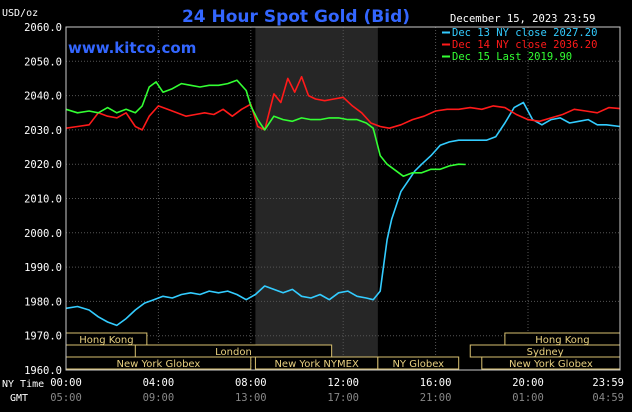 The width and height of the screenshot is (632, 412). What do you see at coordinates (512, 57) in the screenshot?
I see `legend-entry: Dec 15 Last 2019.90` at bounding box center [512, 57].